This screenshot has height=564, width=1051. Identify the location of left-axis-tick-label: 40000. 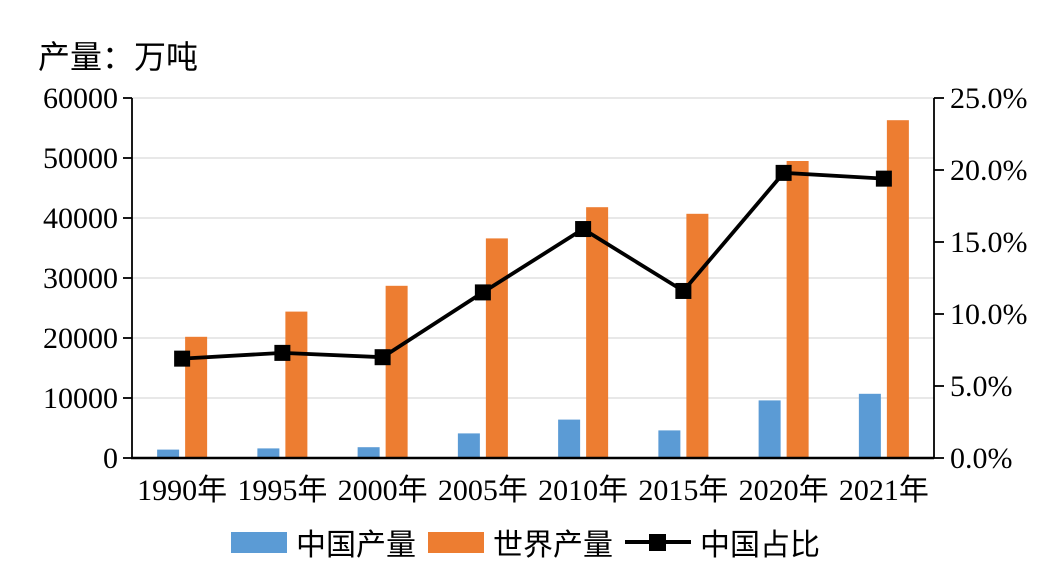
(80, 218).